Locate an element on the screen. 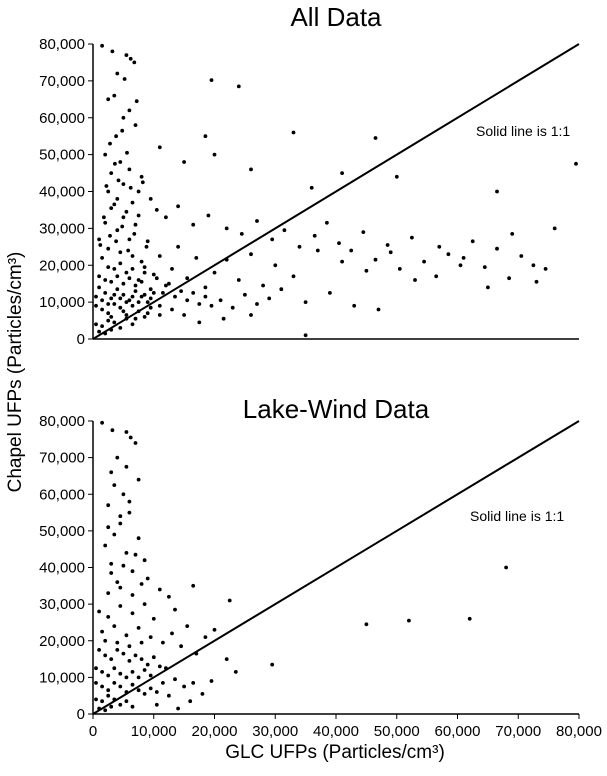  y-tick-label: 40,000 is located at coordinates (62, 192).